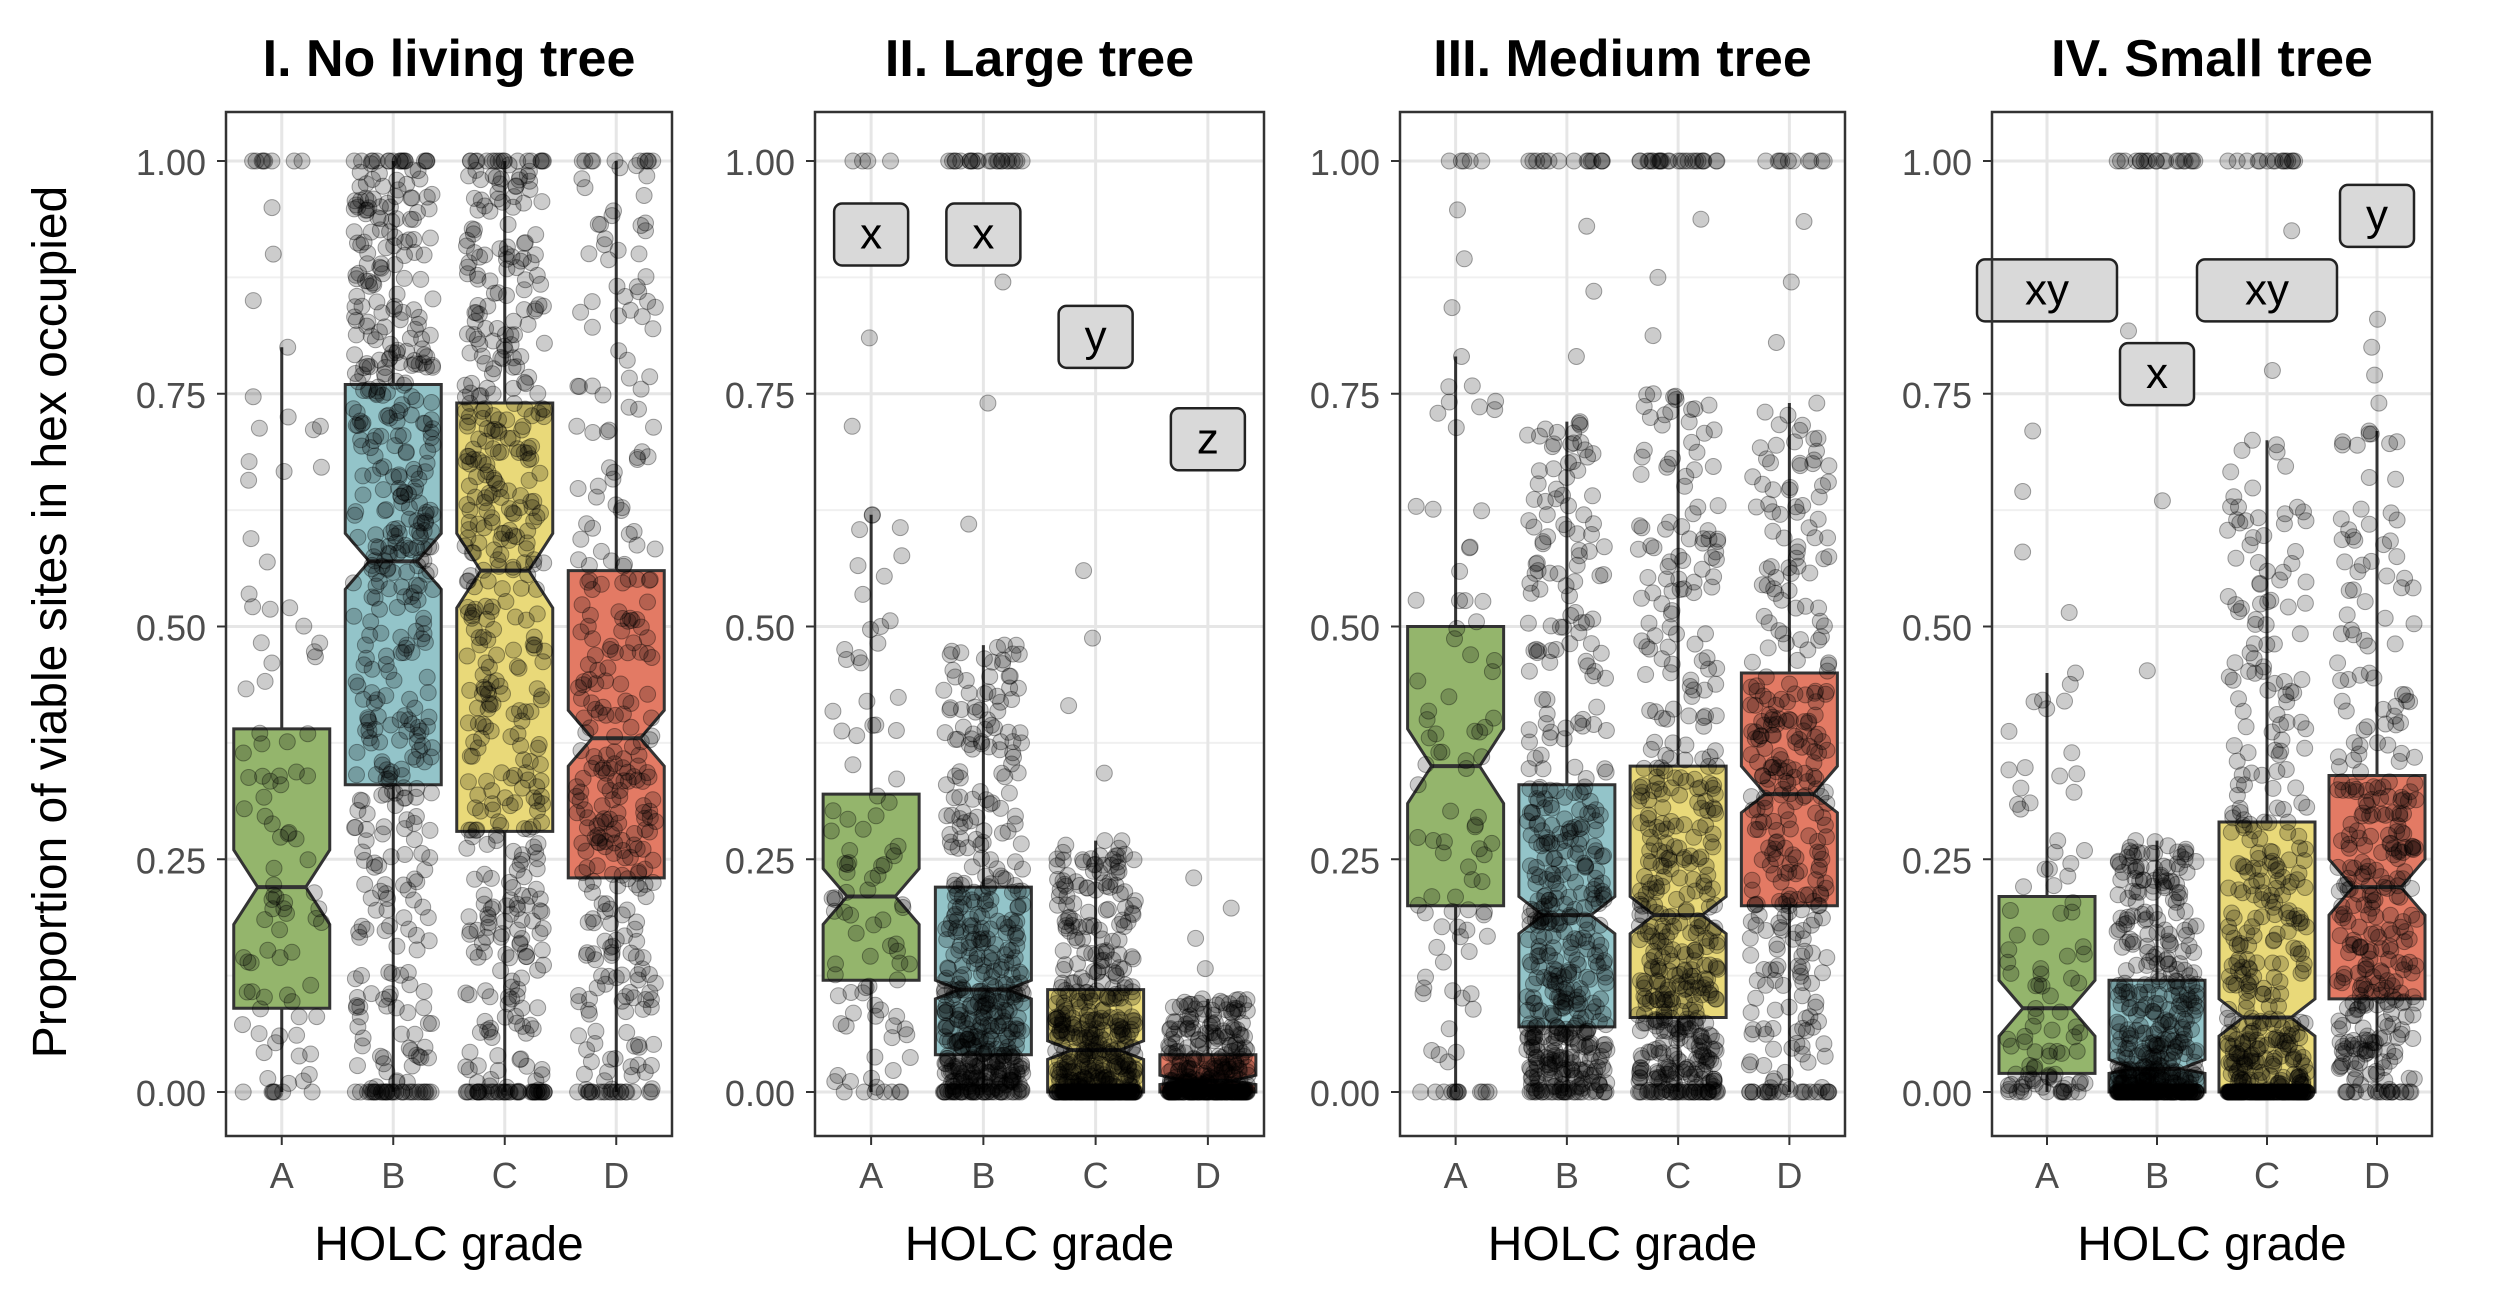 Image resolution: width=2502 pixels, height=1314 pixels. Describe the element at coordinates (1208, 1175) in the screenshot. I see `x-tick-label: D` at that location.